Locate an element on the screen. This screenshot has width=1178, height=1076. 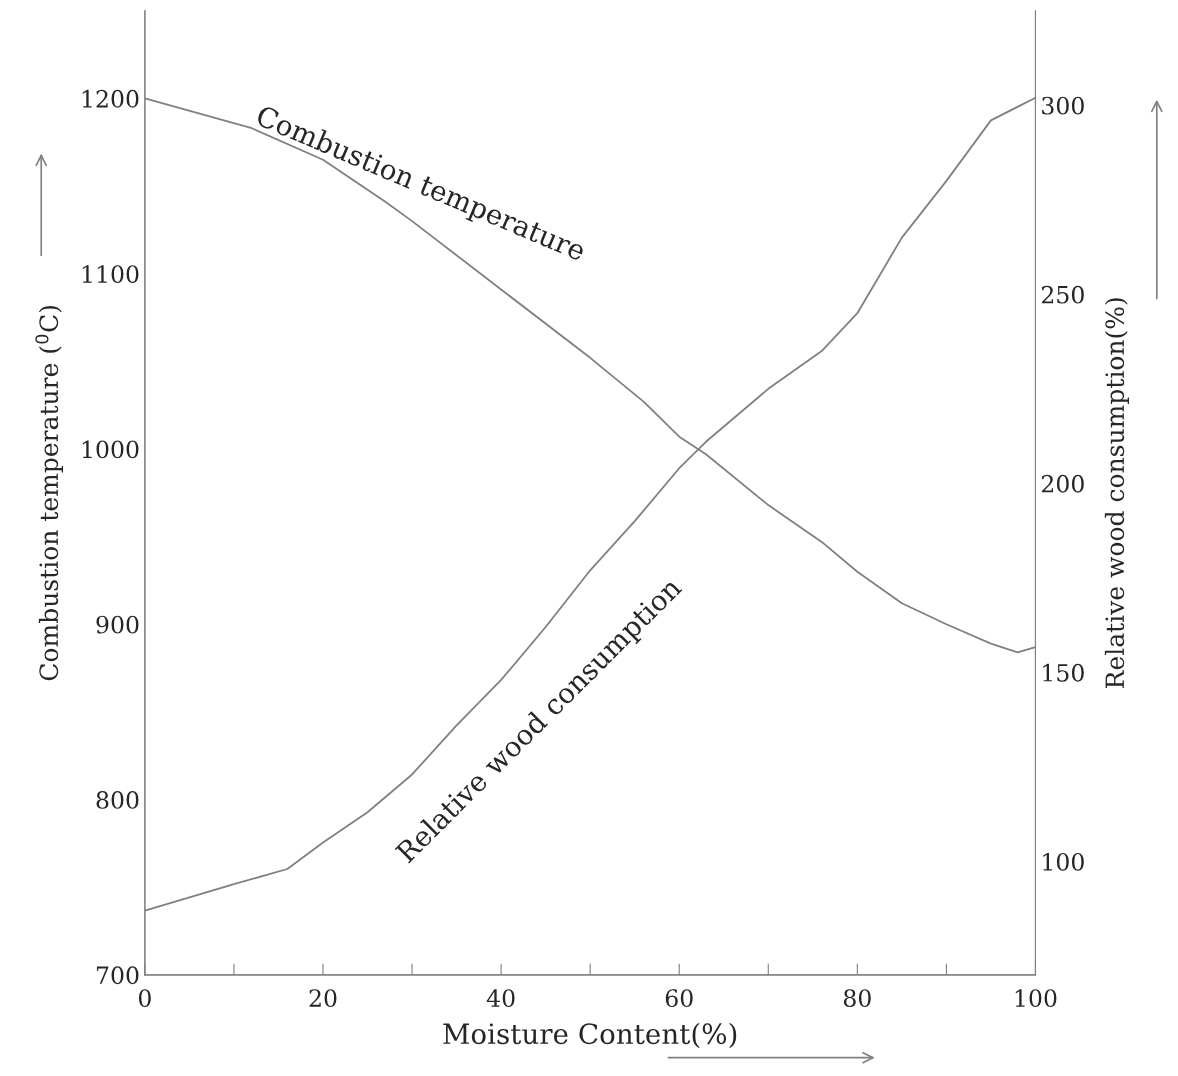
x-axis-title: Moisture Content(%) is located at coordinates (590, 1035).